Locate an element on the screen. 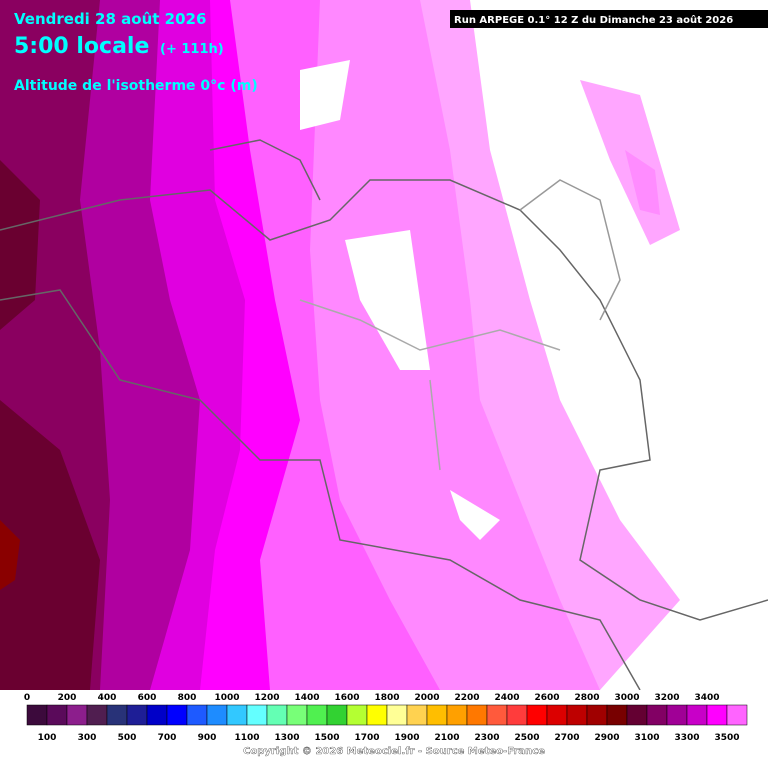  legend-label: 3000 is located at coordinates (626, 698).